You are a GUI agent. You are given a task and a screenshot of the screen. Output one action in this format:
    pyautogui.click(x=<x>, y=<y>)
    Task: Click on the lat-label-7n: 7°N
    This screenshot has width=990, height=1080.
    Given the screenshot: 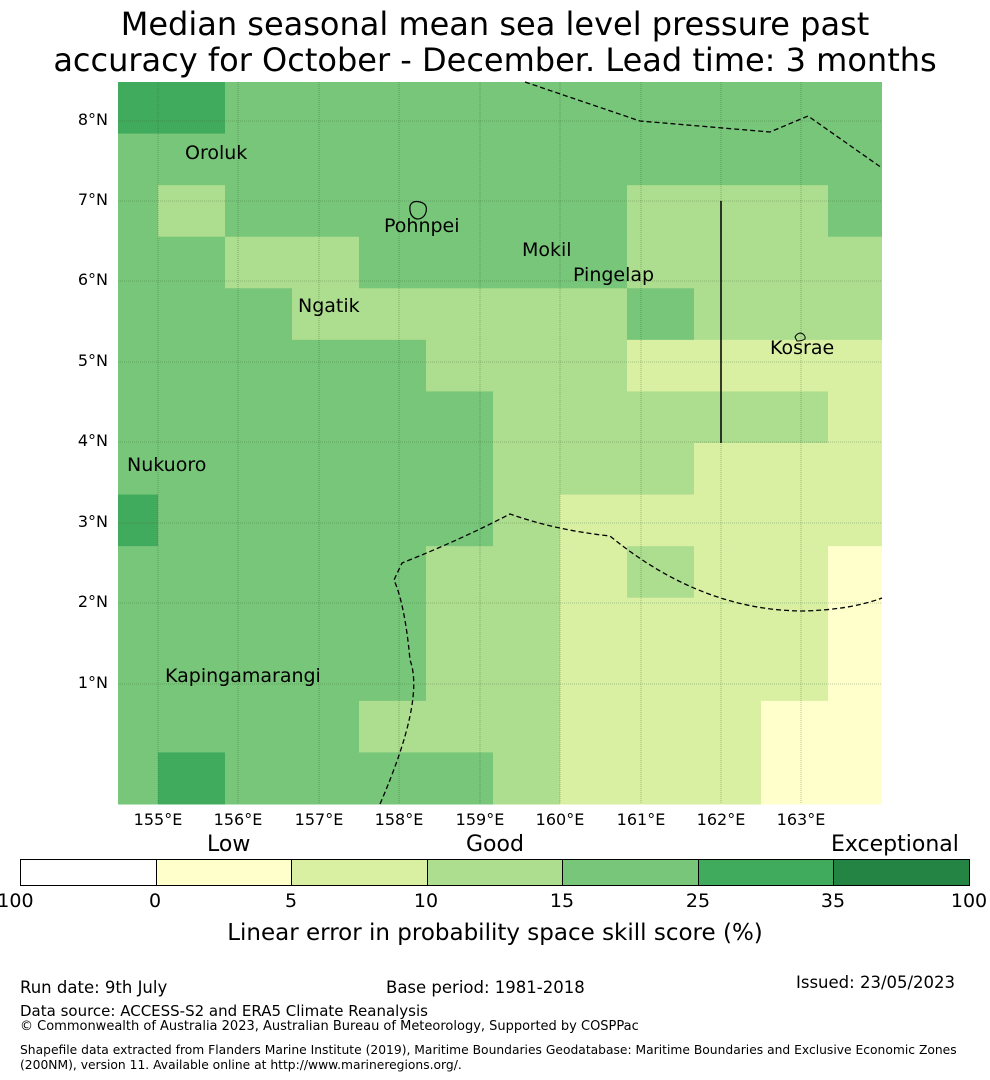 What is the action you would take?
    pyautogui.click(x=92, y=199)
    